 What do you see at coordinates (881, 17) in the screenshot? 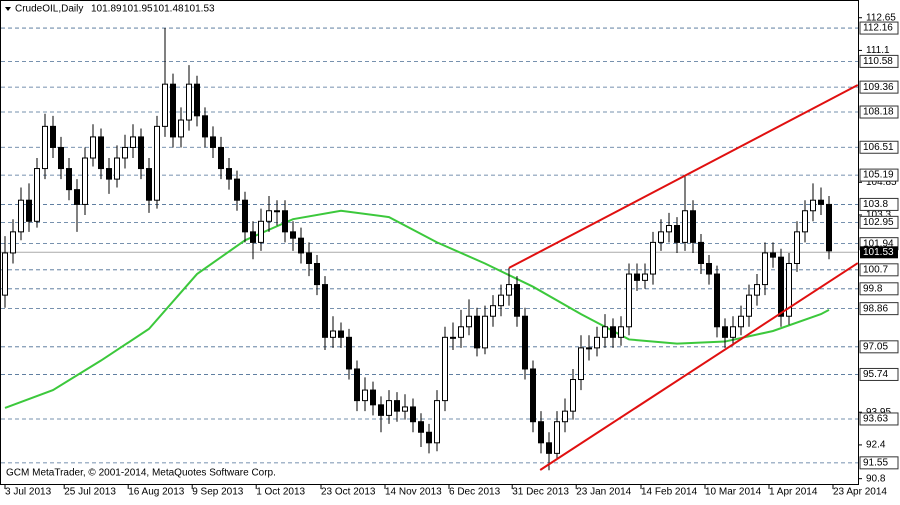
I see `y-tick-label: 112.65` at bounding box center [881, 17].